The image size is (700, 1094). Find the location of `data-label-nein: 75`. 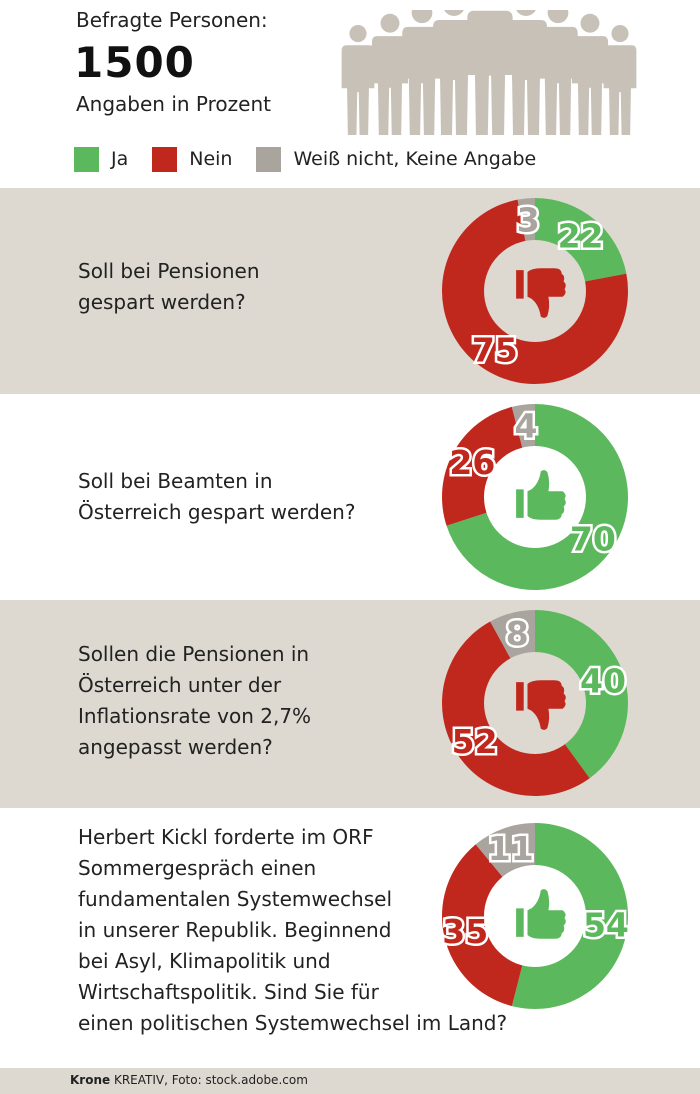

data-label-nein: 75 is located at coordinates (495, 350).